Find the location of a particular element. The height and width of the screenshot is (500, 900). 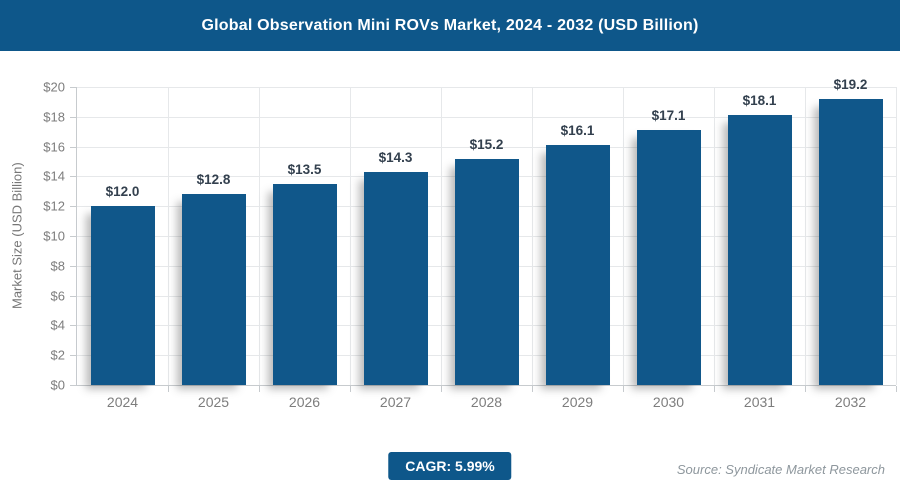

y-axis-title: Market Size (USD Billion) is located at coordinates (17, 236).